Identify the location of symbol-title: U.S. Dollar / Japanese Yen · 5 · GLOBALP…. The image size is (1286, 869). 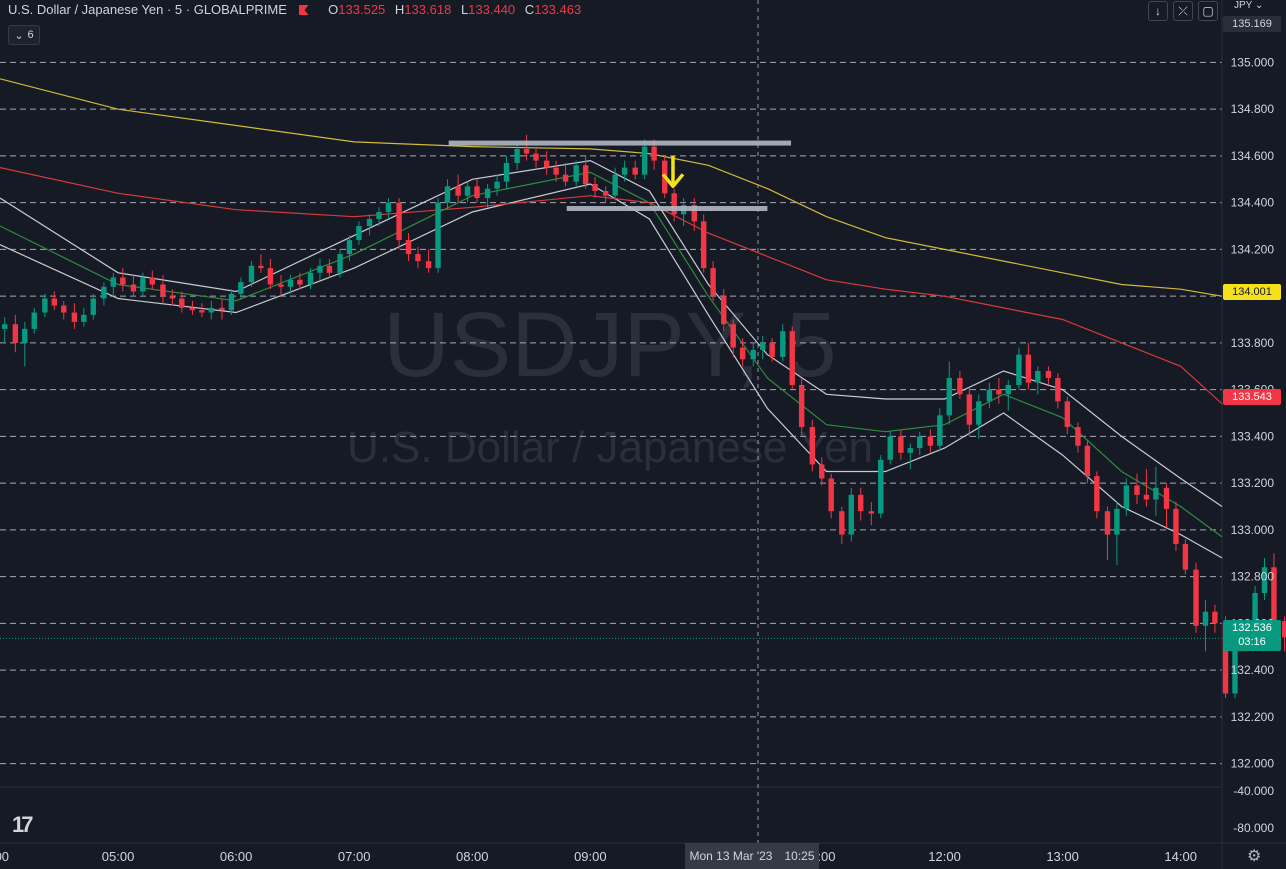
(147, 9).